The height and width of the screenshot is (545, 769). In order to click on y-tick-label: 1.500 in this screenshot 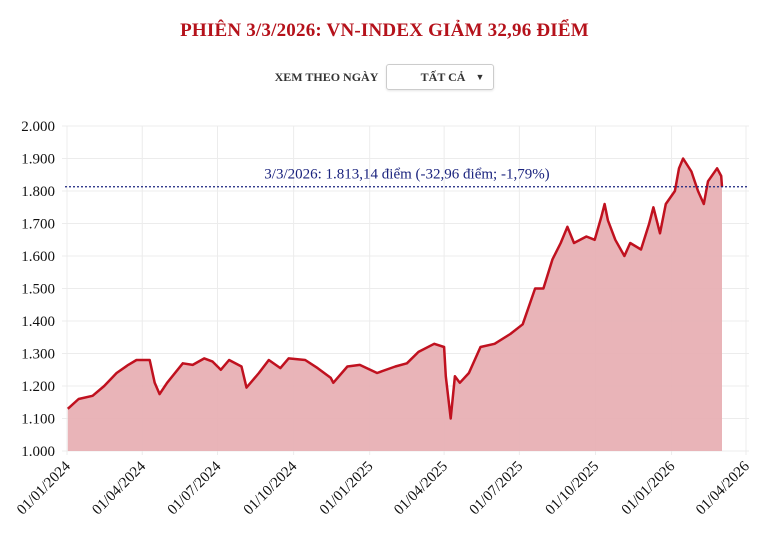, I will do `click(38, 290)`.